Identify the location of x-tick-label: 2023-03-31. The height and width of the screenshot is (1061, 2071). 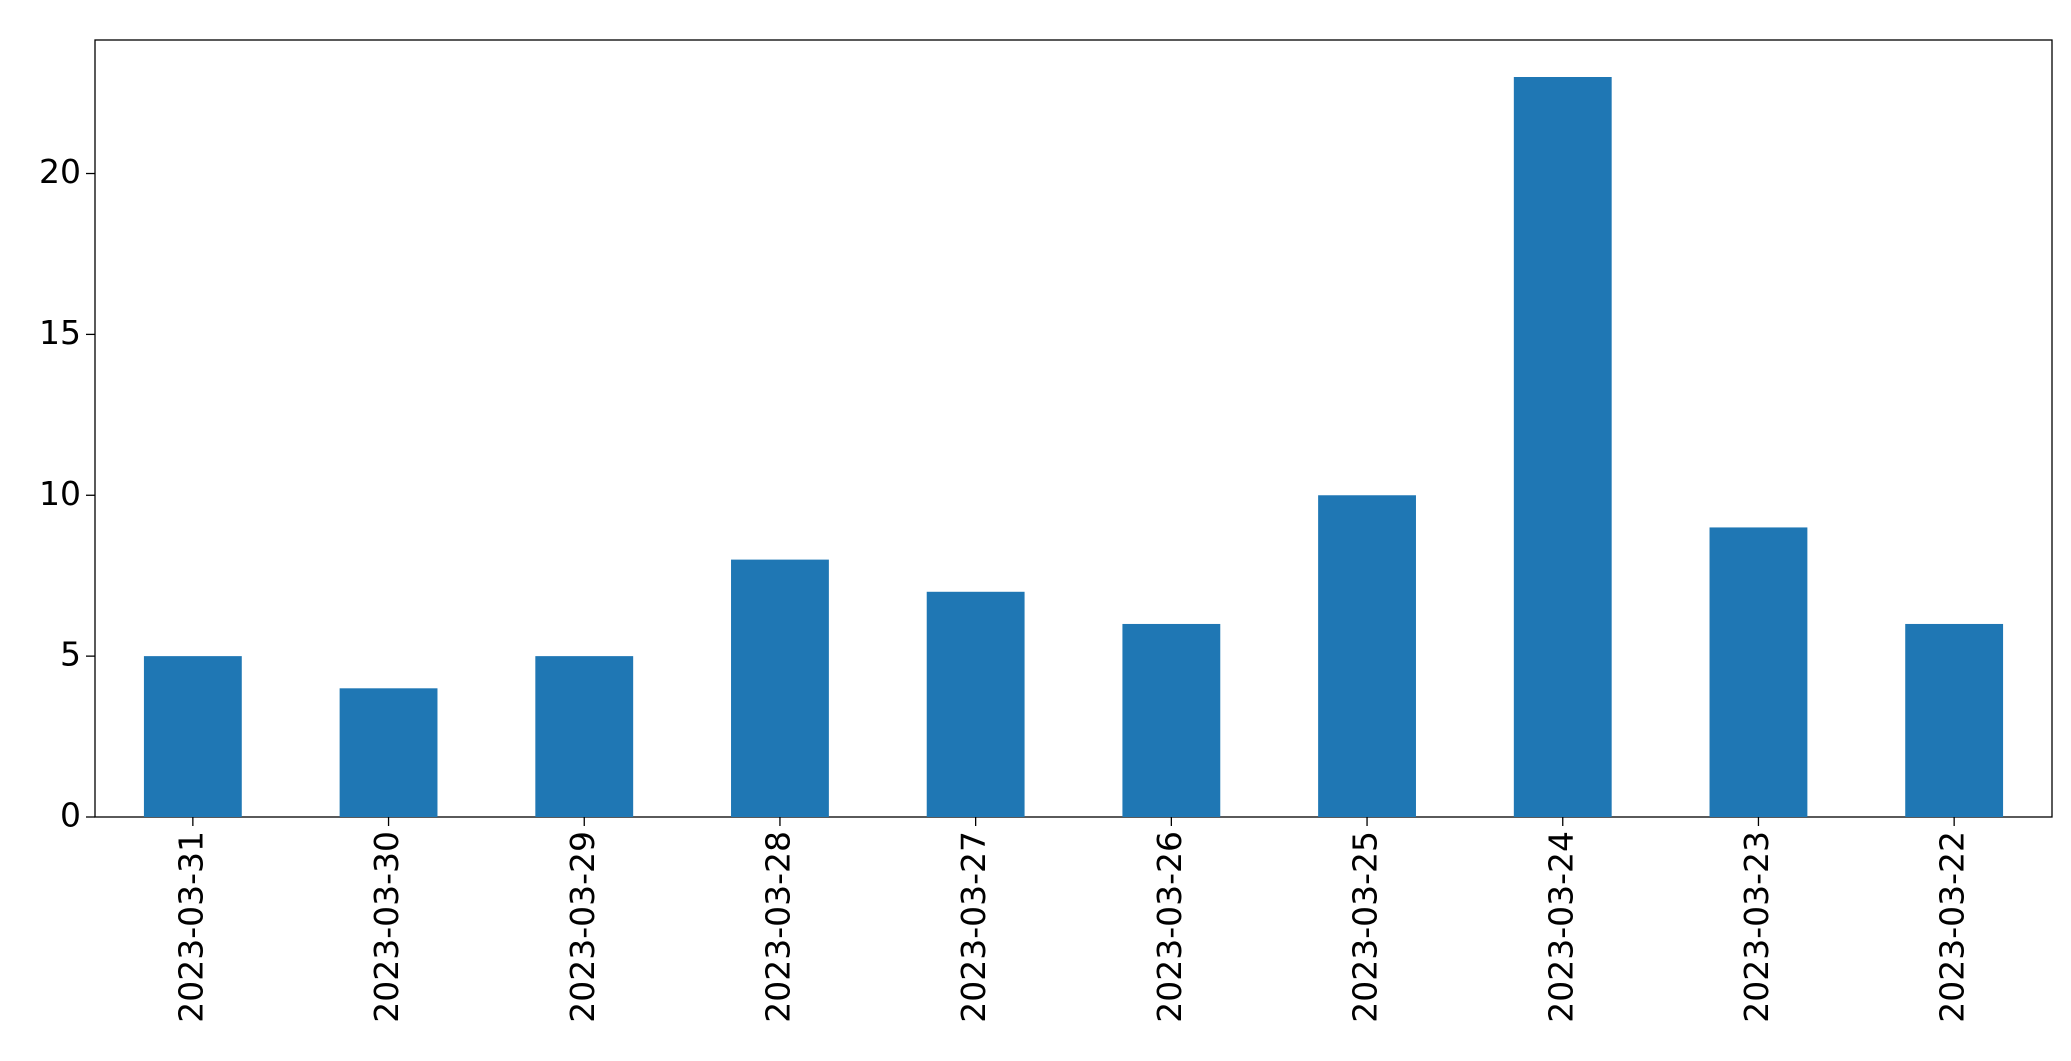
(190, 927).